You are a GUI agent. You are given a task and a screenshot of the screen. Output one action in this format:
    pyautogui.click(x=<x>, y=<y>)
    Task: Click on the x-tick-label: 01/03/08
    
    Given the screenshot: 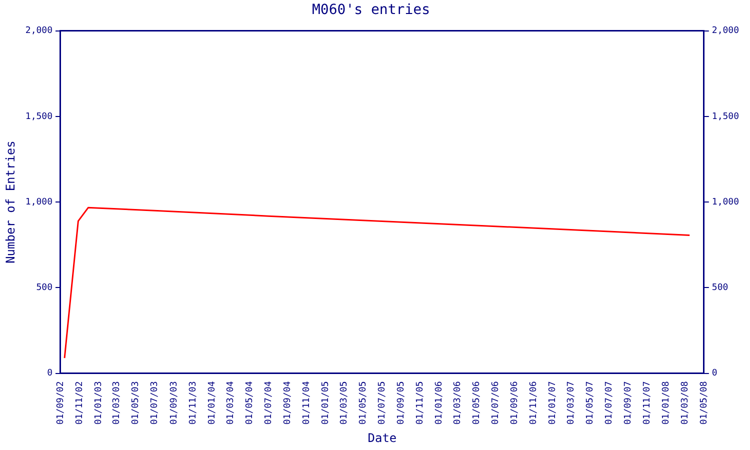 What is the action you would take?
    pyautogui.click(x=685, y=403)
    